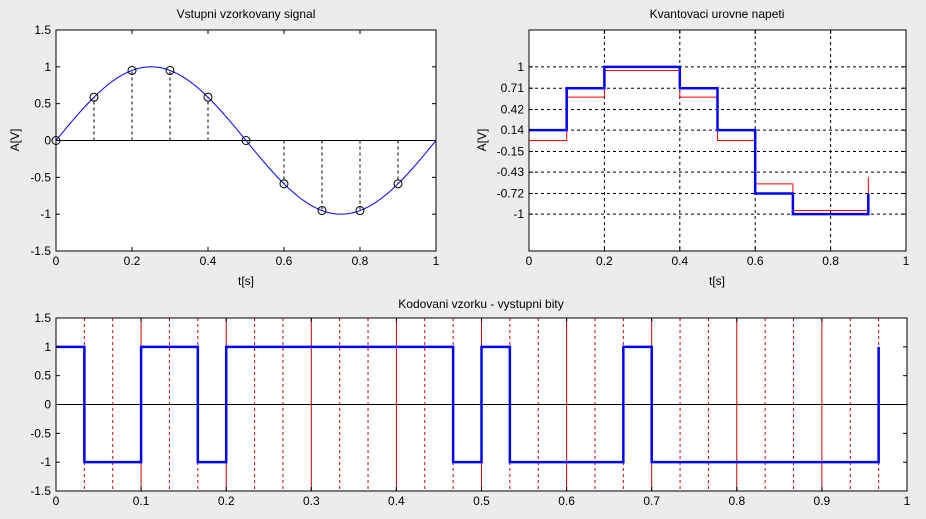 This screenshot has height=519, width=926. Describe the element at coordinates (513, 88) in the screenshot. I see `y-tick-label: 0.71` at that location.